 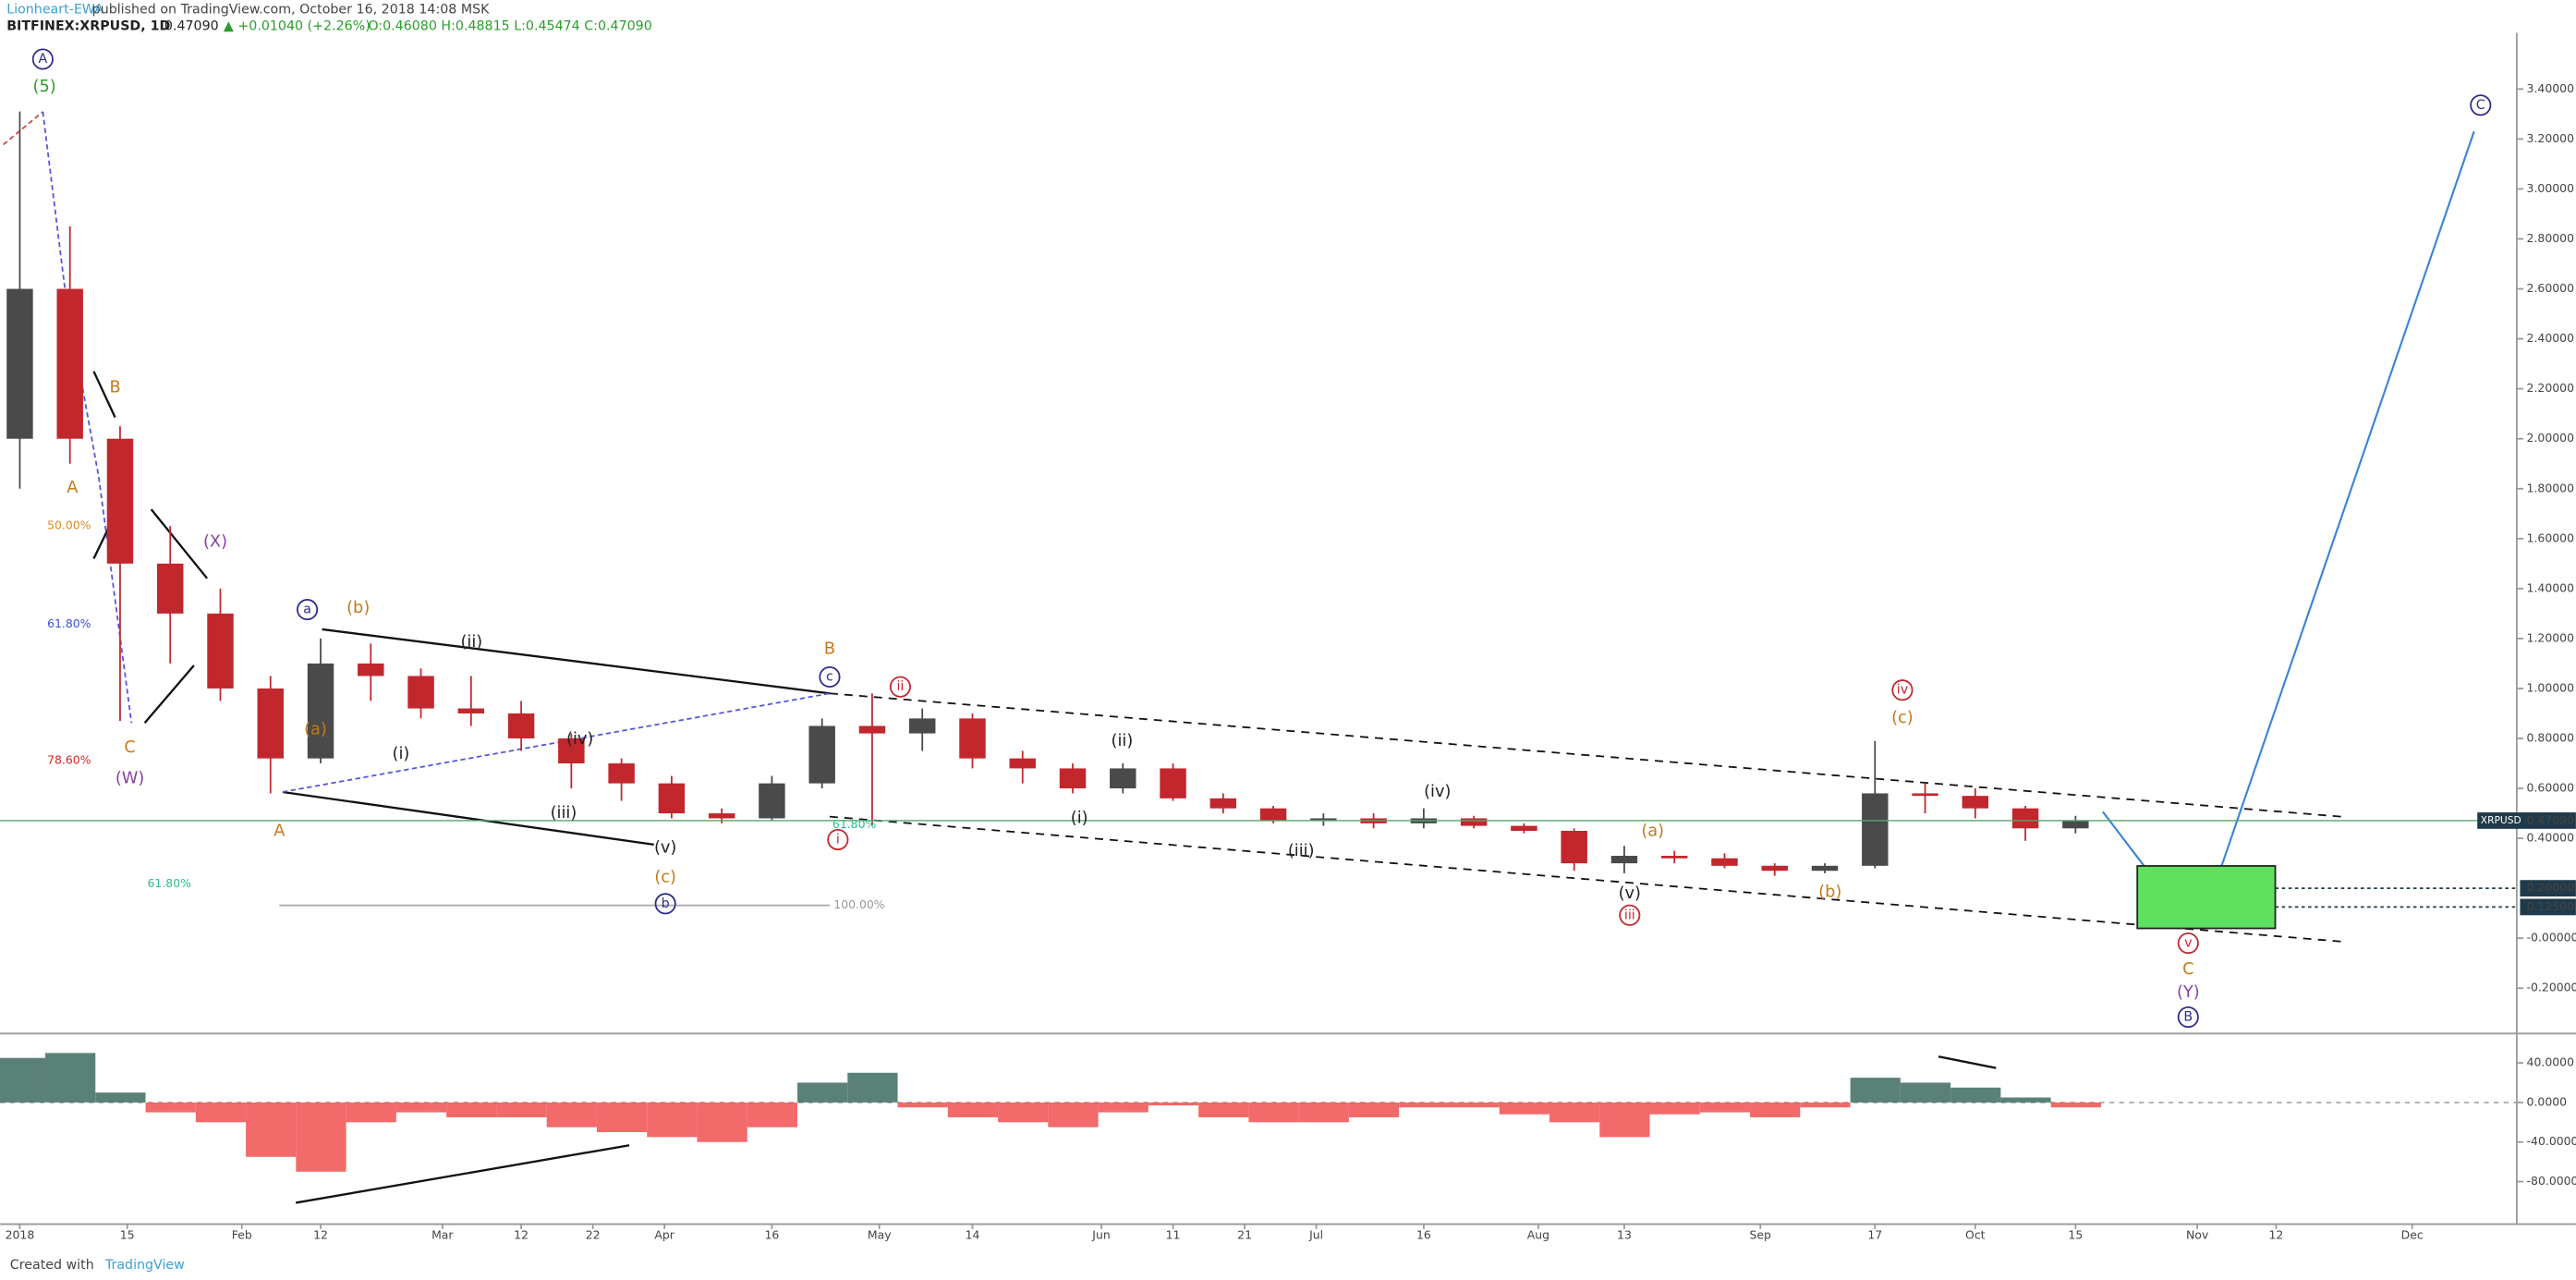 What do you see at coordinates (2551, 487) in the screenshot?
I see `y-tick-label: 1.80000` at bounding box center [2551, 487].